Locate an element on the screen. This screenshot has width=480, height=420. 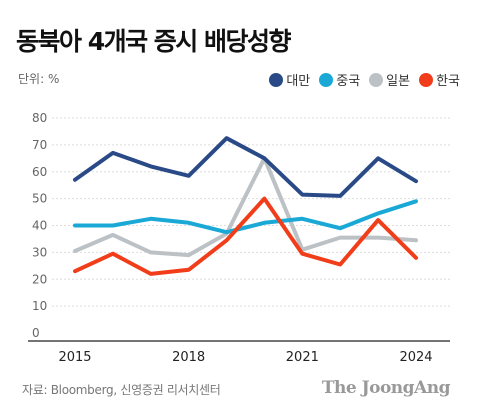
chart-title: 동북아 4개국 증시 배당성향 is located at coordinates (154, 41).